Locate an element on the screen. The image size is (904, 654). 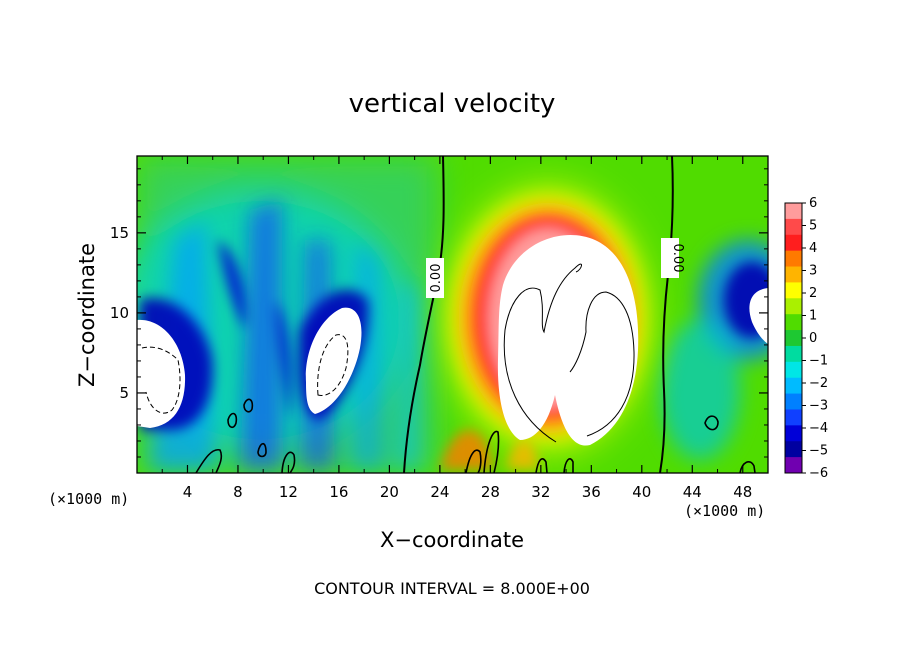
contour-interval-label: CONTOUR INTERVAL = 8.000E+00 is located at coordinates (452, 588).